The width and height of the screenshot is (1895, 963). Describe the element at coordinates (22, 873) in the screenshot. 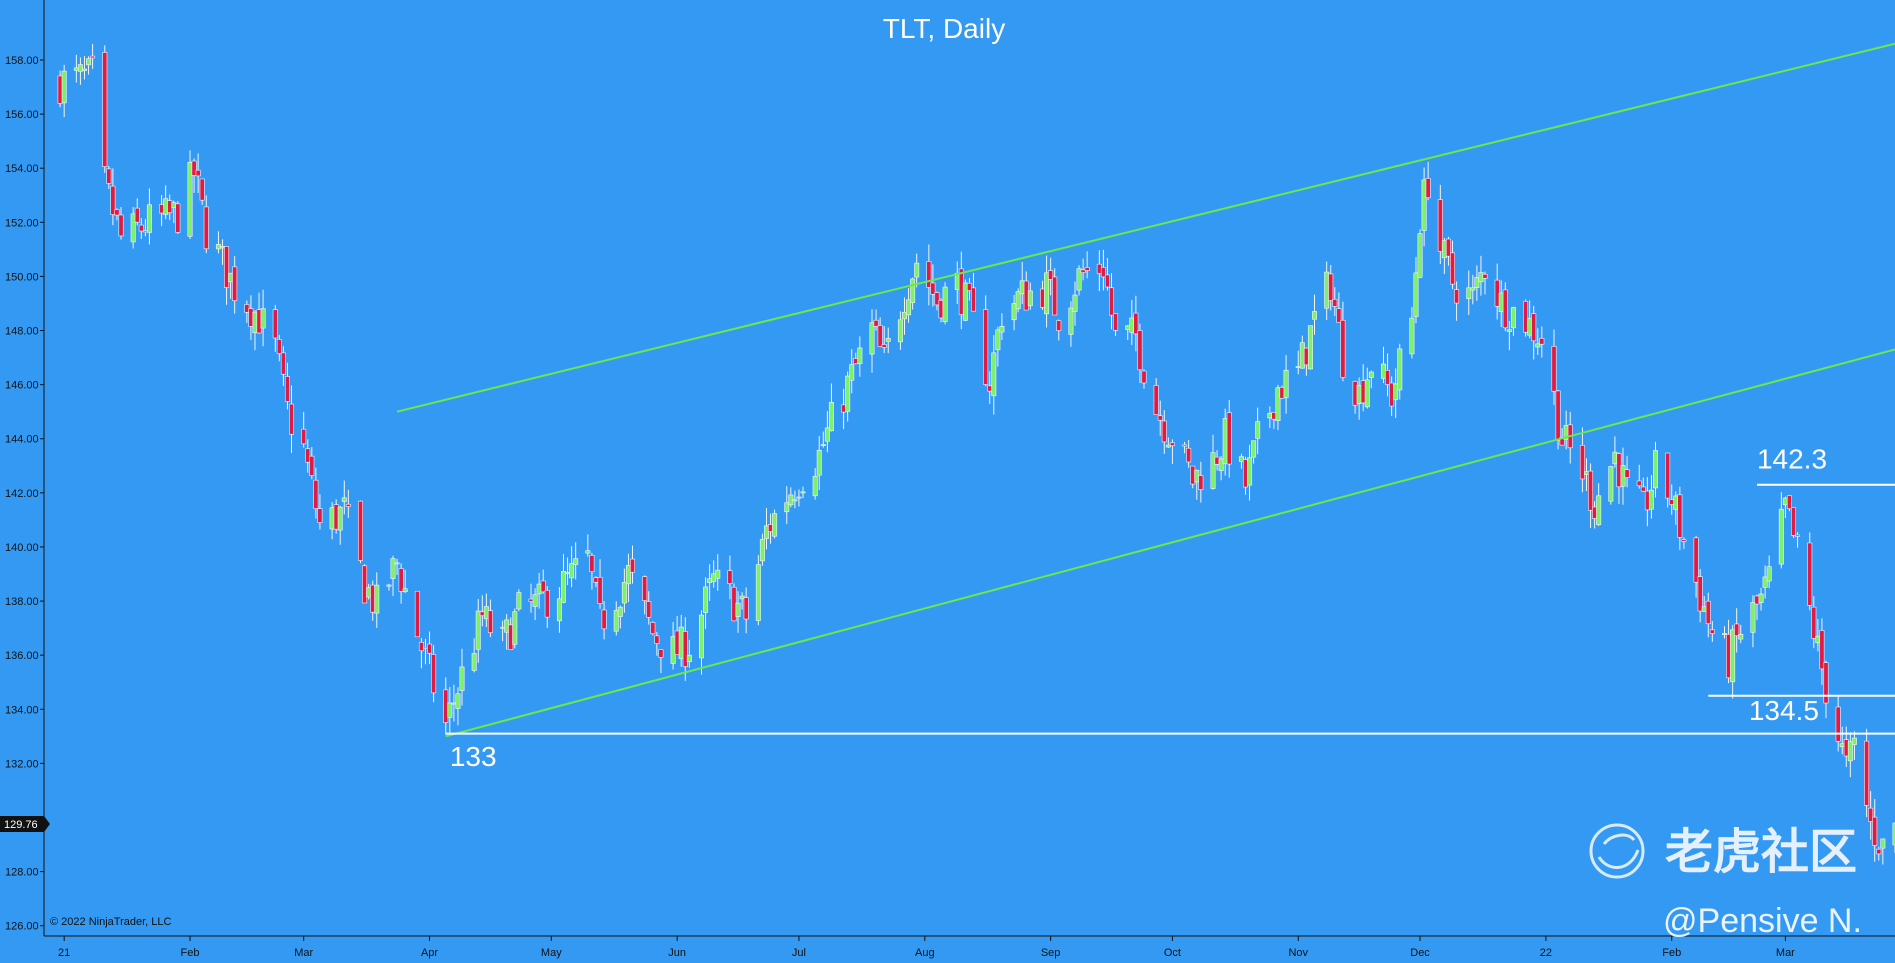

I see `y-tick-label: 128.00` at that location.